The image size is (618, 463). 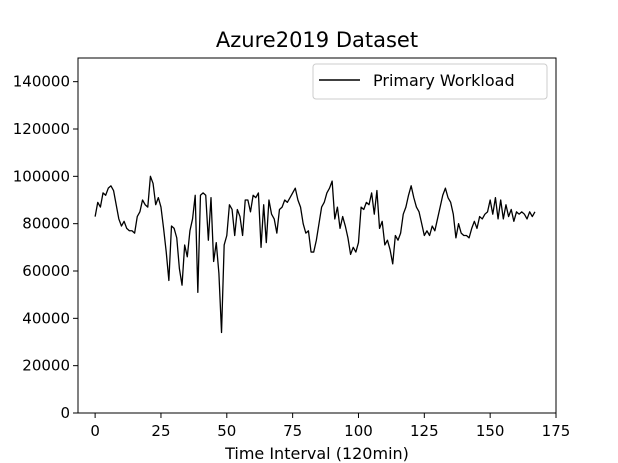 I want to click on x-tick-label: 175, so click(x=556, y=431).